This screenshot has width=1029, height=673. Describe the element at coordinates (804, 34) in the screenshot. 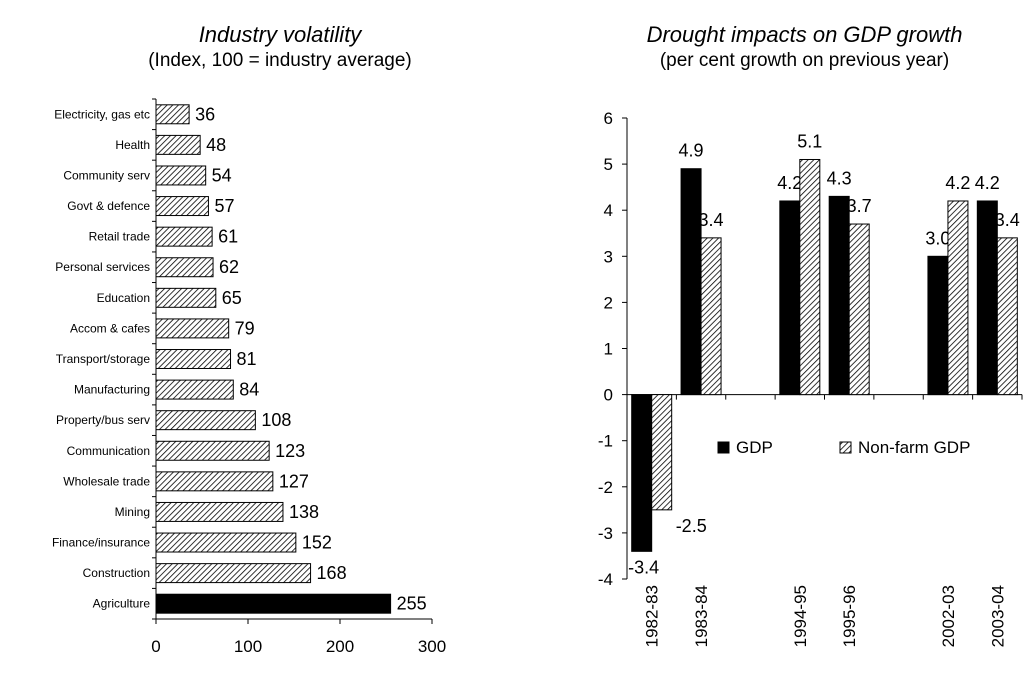

I see `right-chart-title: Drought impacts on GDP growth` at that location.